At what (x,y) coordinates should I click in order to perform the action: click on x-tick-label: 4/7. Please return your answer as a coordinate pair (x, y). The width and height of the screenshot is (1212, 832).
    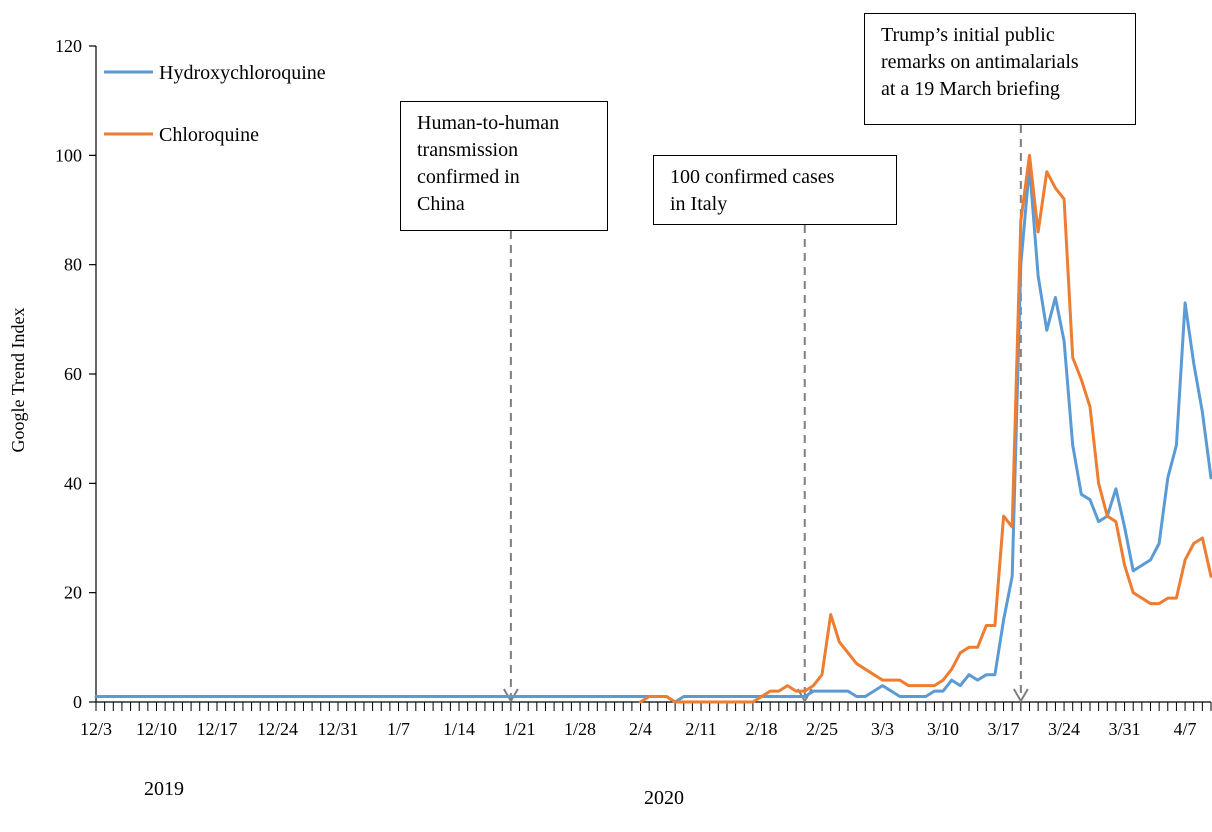
    Looking at the image, I should click on (1185, 729).